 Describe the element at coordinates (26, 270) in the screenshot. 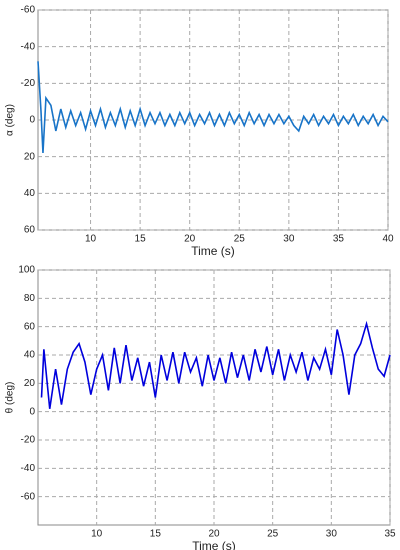

I see `y-tick-label: 100` at that location.